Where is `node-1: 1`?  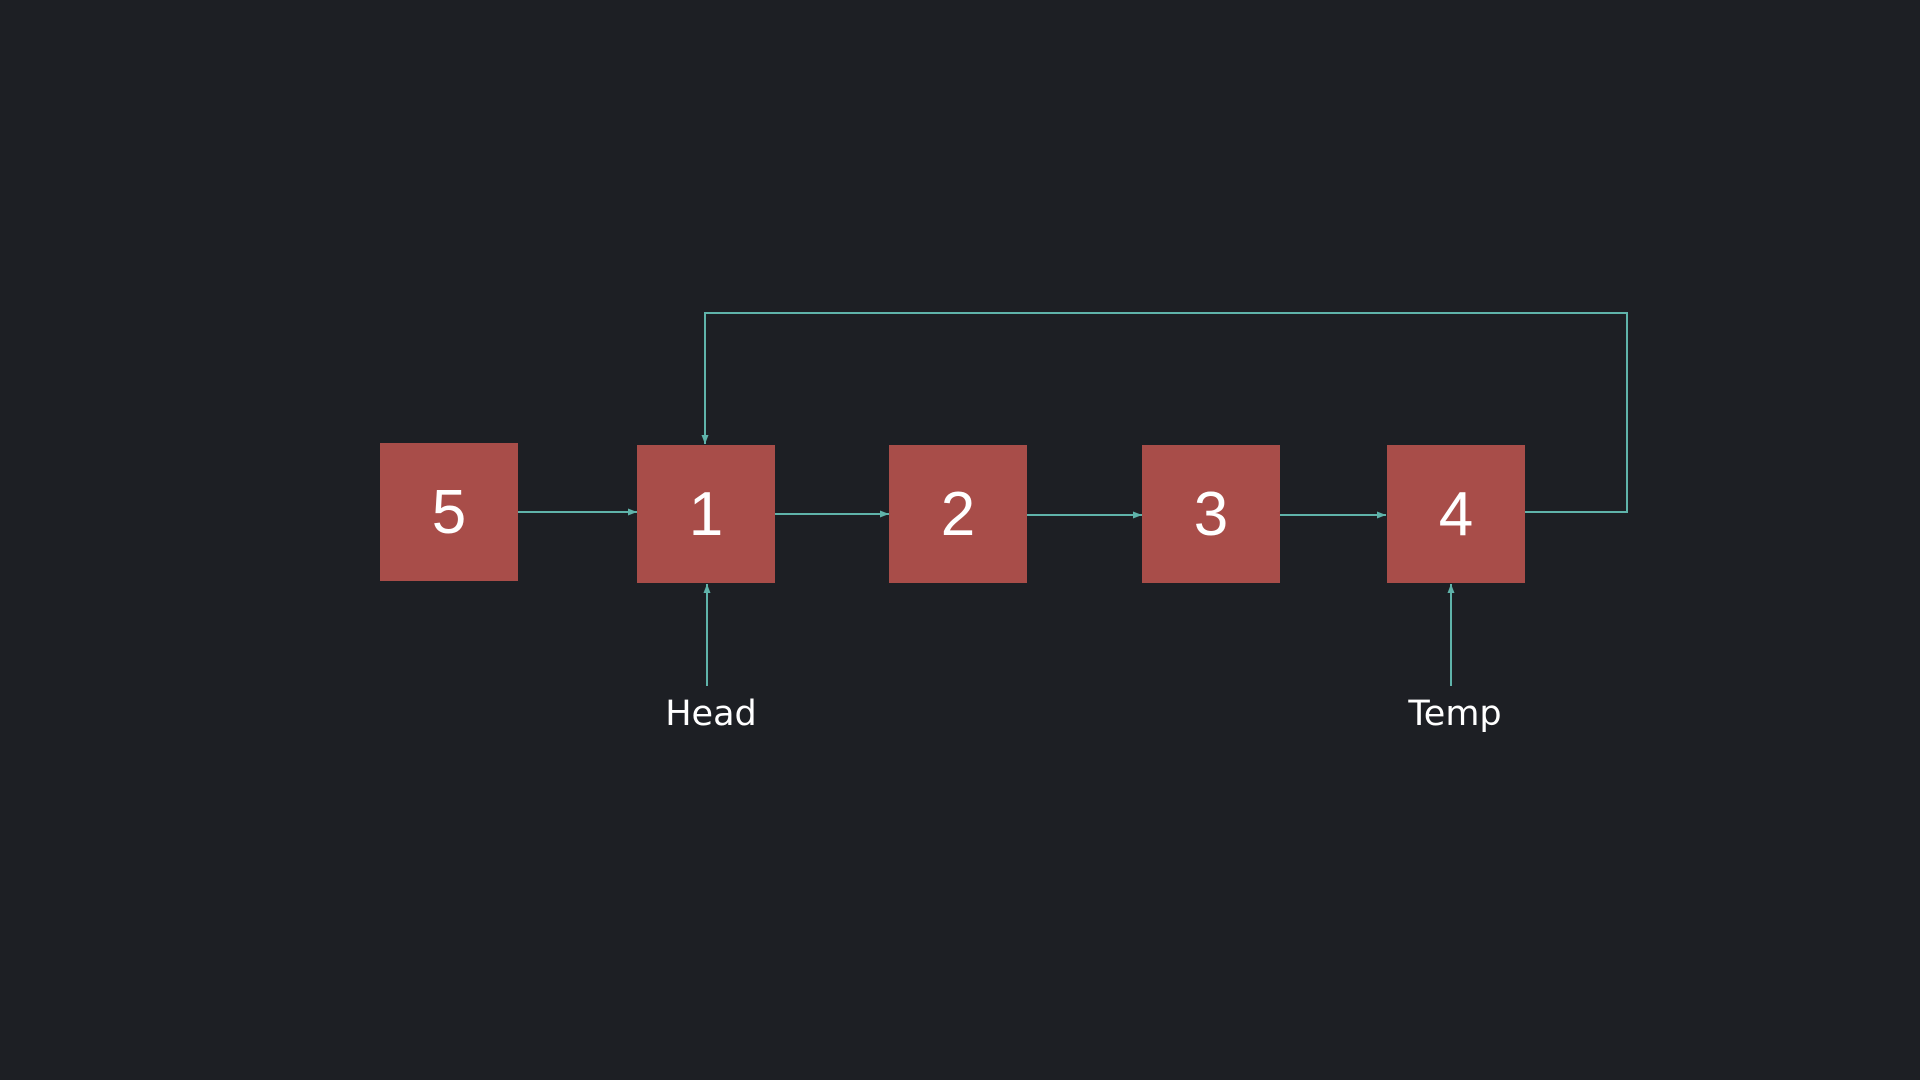 node-1: 1 is located at coordinates (706, 514).